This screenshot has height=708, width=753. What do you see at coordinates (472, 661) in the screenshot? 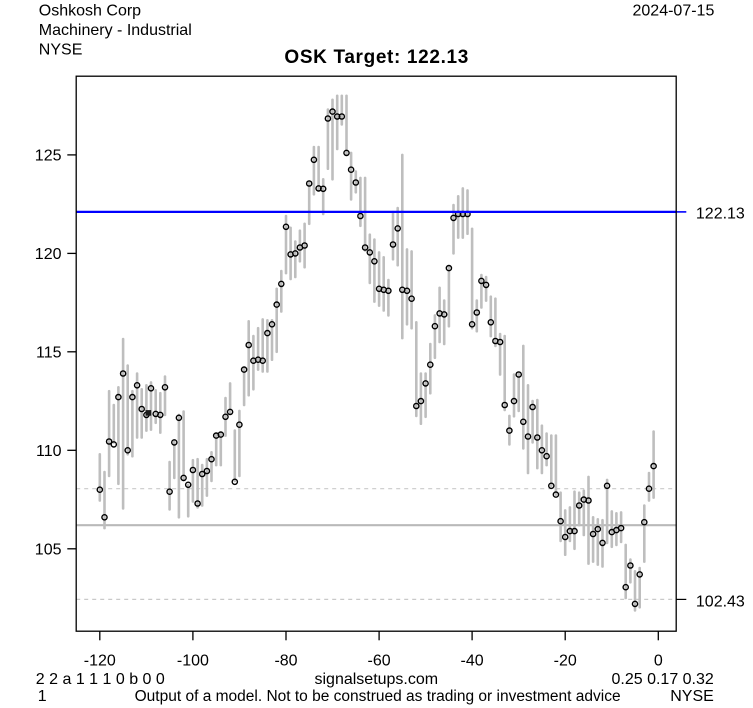
I see `svg-text: -40` at bounding box center [472, 661].